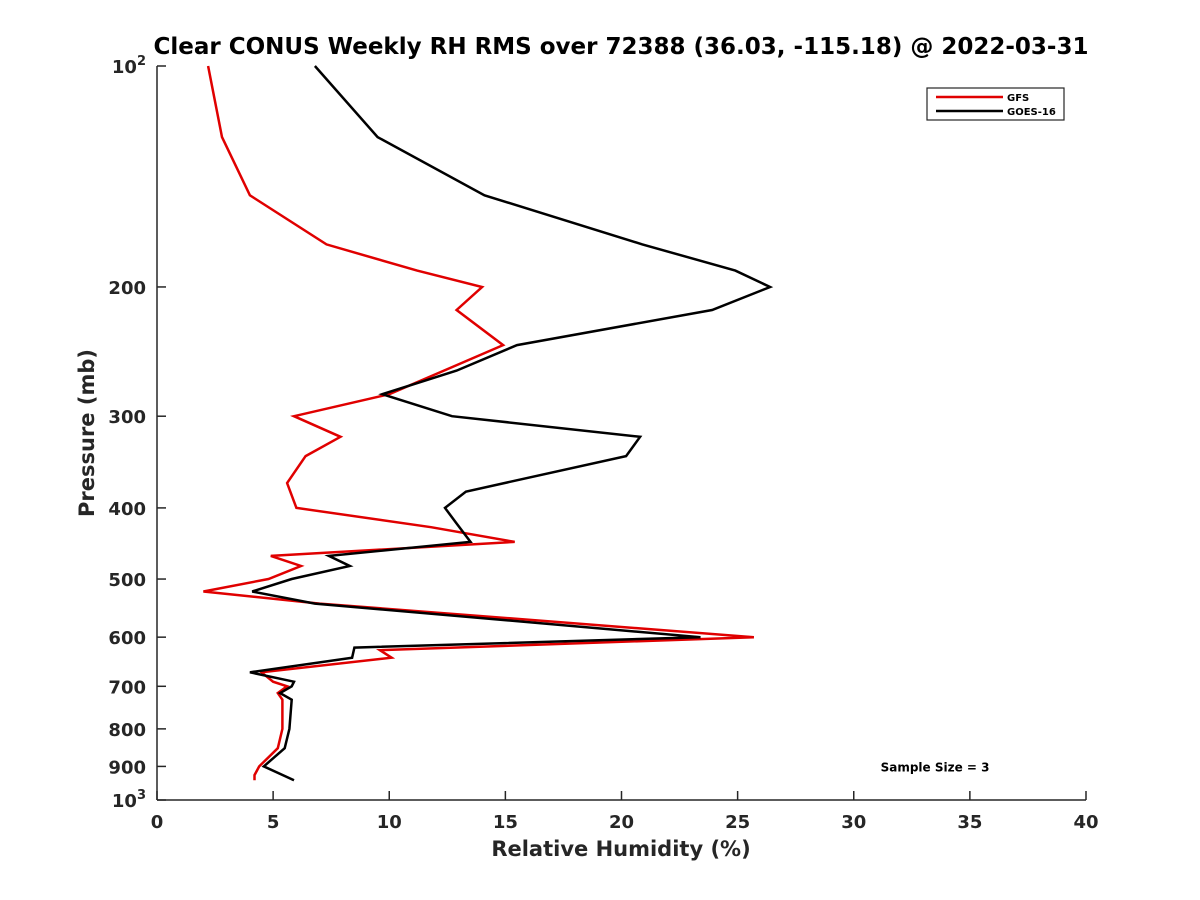 Image resolution: width=1200 pixels, height=900 pixels. I want to click on sample-size-annotation: Sample Size = 3, so click(935, 767).